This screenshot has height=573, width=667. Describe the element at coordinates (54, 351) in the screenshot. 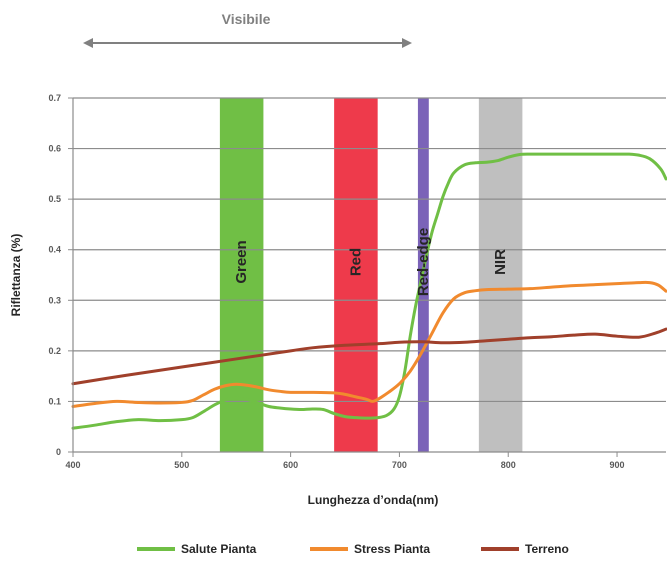

I see `y-tick-label: 0.2` at that location.